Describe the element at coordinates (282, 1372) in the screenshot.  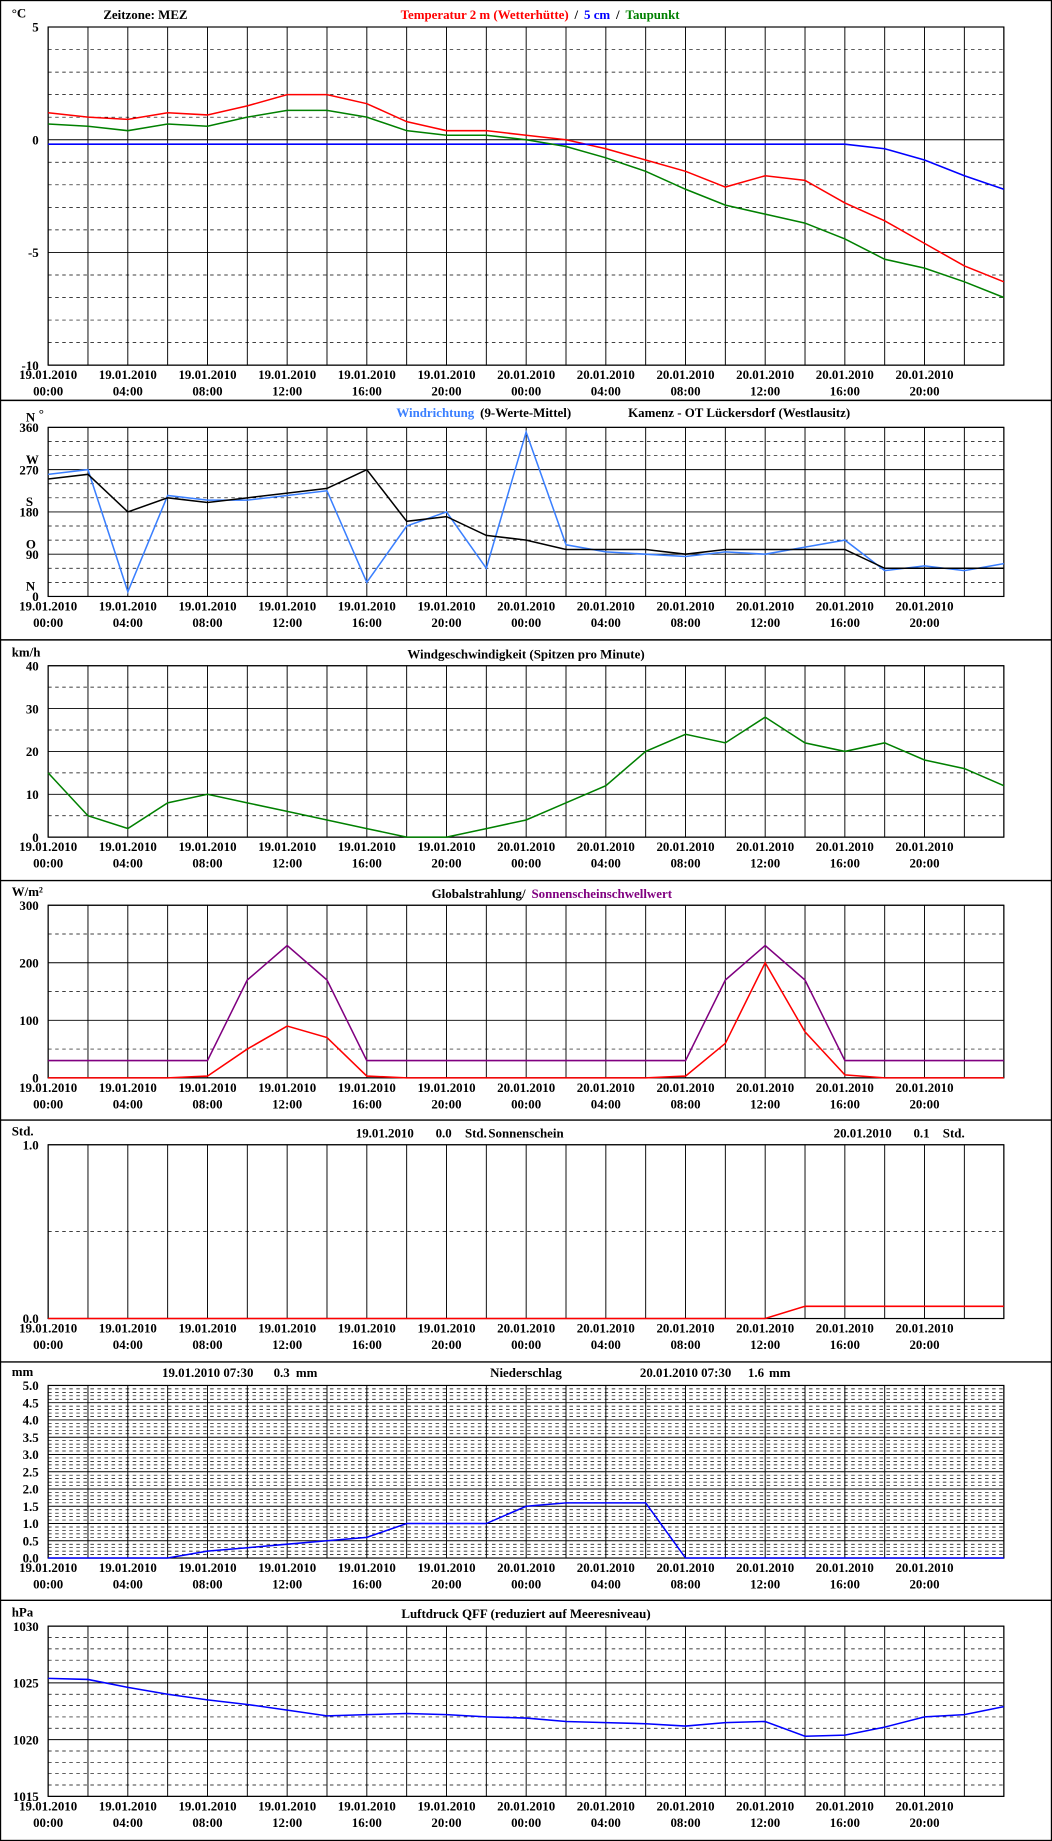
I see `annotation: 0.3` at that location.